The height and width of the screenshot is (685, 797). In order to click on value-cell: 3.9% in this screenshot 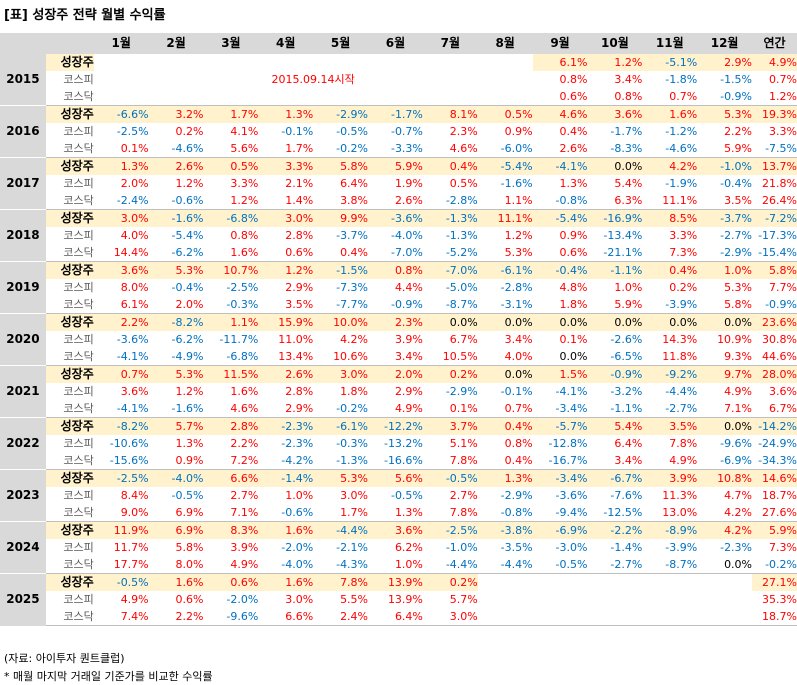, I will do `click(408, 339)`.